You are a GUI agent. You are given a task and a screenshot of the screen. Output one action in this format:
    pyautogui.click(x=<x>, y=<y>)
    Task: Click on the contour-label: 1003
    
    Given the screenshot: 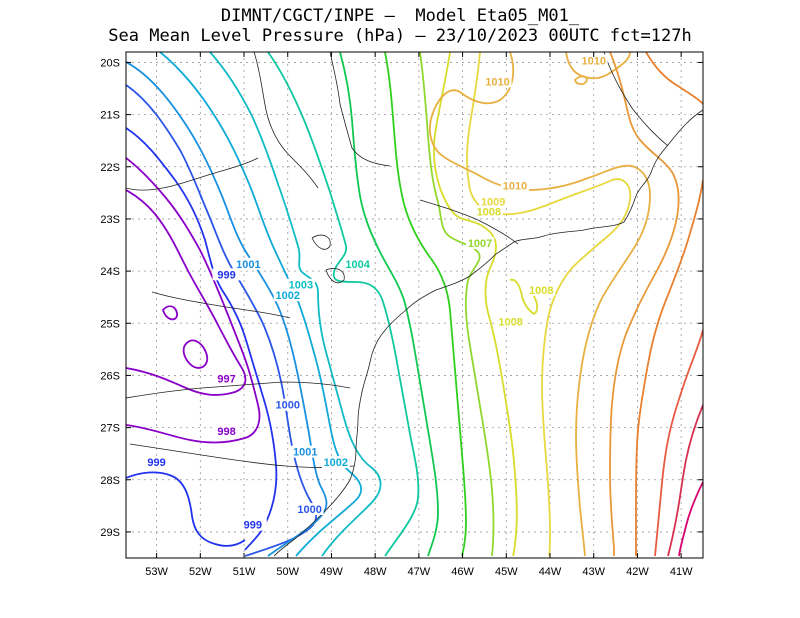 What is the action you would take?
    pyautogui.click(x=301, y=286)
    